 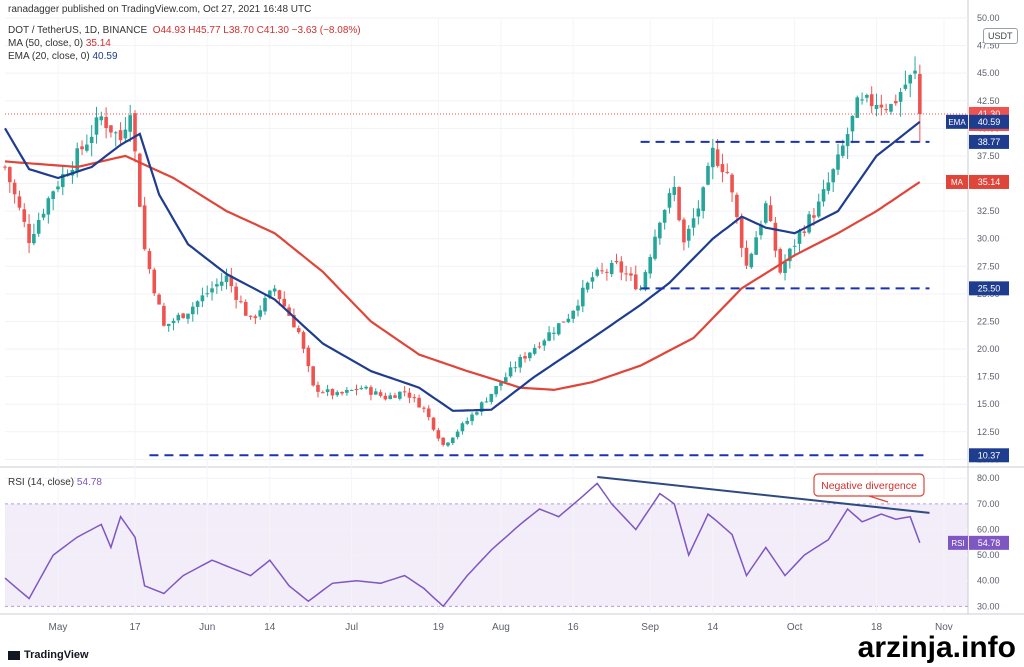 I want to click on rsi-legend: RSI (14, close) 54.78, so click(x=55, y=482).